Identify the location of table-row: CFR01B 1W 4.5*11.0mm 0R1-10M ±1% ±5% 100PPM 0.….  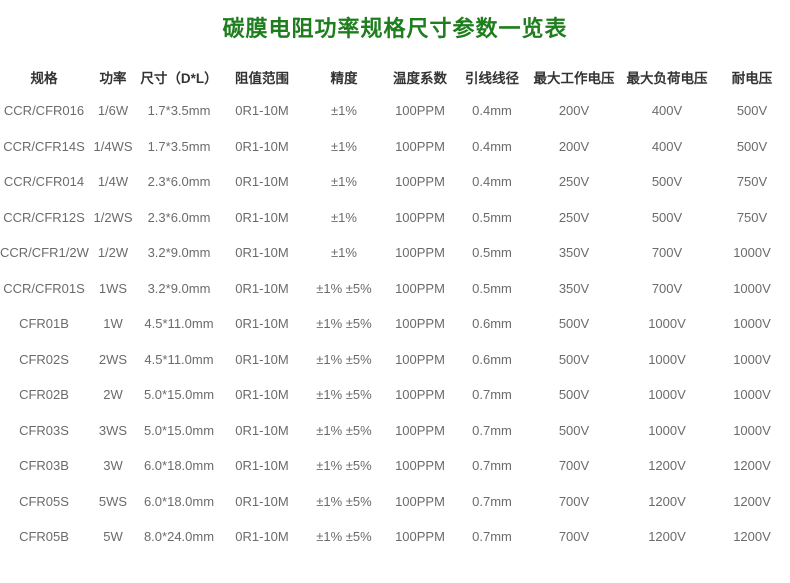
(395, 324).